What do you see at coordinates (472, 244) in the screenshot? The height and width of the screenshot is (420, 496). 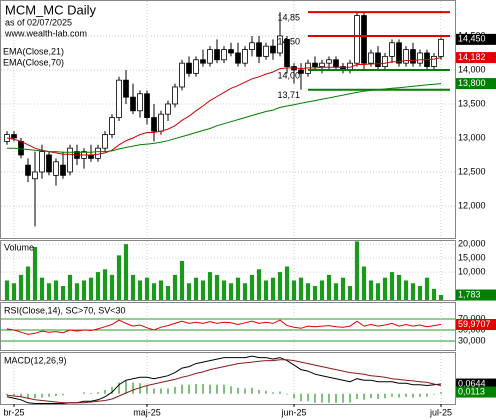 I see `y-tick-label: 20,000` at bounding box center [472, 244].